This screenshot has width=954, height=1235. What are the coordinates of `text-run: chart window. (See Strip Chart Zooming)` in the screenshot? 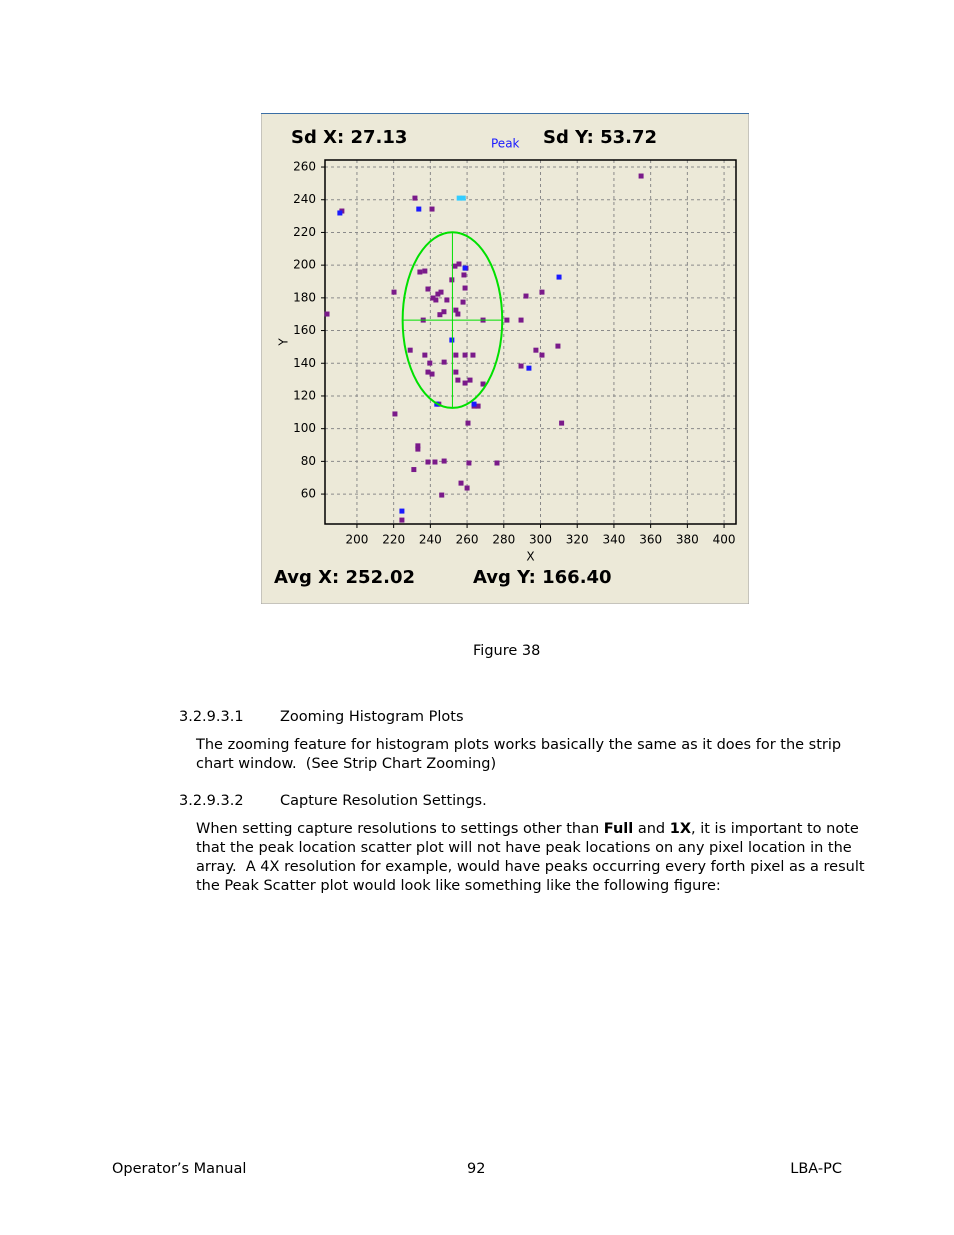 It's located at (346, 764).